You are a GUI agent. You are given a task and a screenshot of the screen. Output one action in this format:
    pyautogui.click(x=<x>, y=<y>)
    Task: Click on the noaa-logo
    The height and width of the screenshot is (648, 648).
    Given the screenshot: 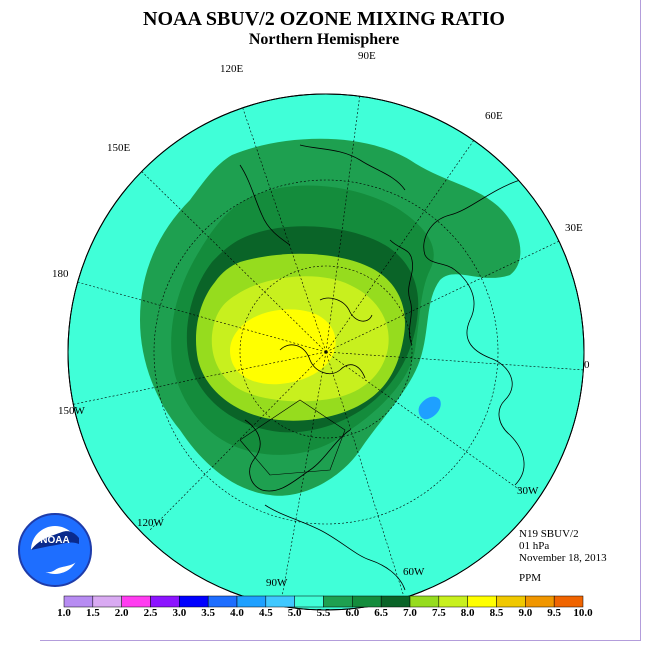 What is the action you would take?
    pyautogui.click(x=55, y=550)
    